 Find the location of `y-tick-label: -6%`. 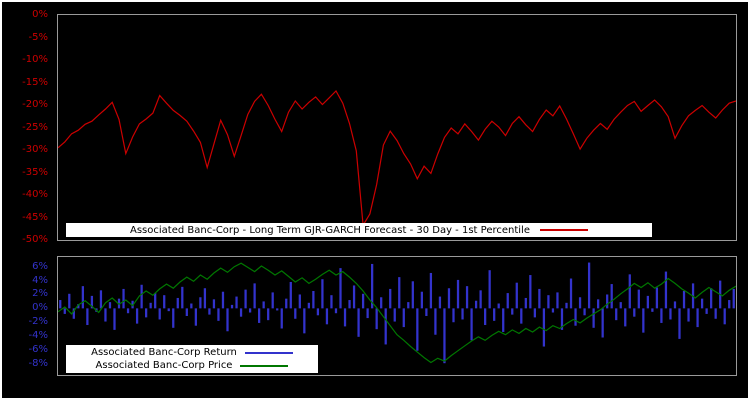

y-tick-label: -6% is located at coordinates (38, 349).